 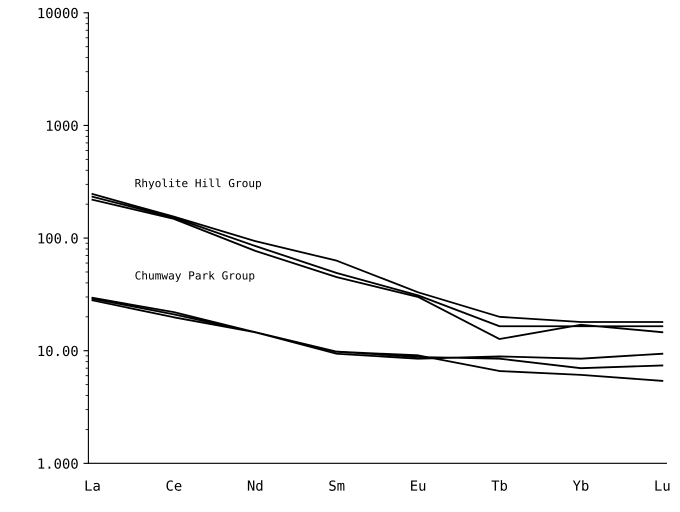 I want to click on x-tick-label: Yb, so click(x=580, y=485).